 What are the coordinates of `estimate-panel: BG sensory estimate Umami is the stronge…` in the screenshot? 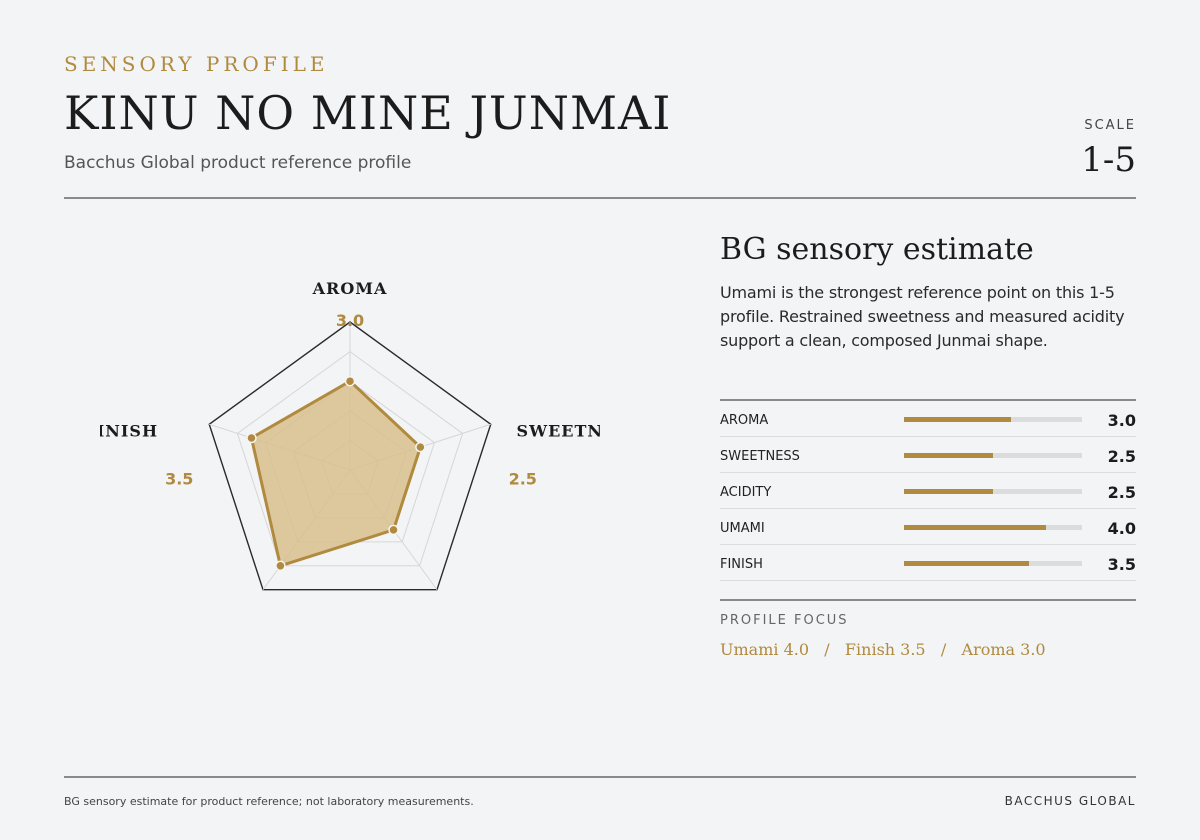 It's located at (928, 292).